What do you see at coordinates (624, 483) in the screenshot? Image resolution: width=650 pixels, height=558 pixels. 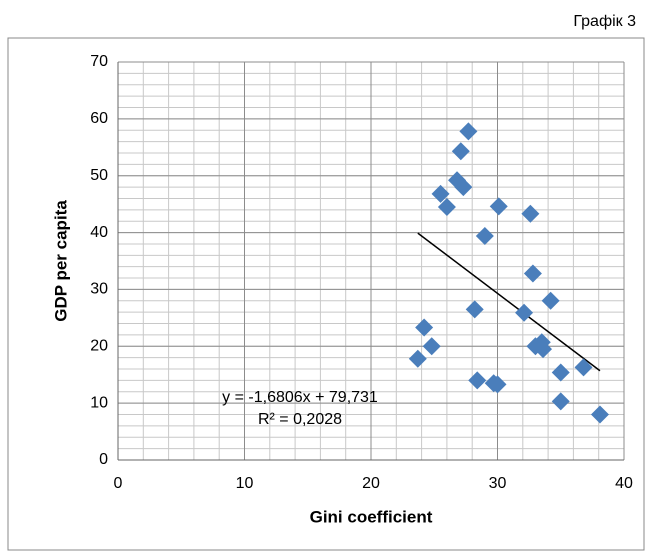 I see `x-tick-label: 40` at bounding box center [624, 483].